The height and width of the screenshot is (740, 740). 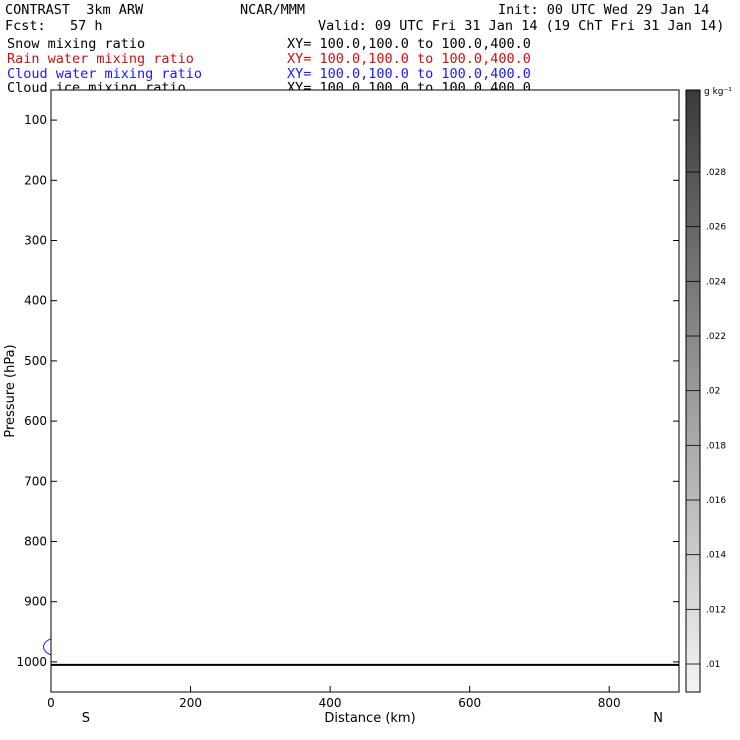 I want to click on colorbar-tick-label: .016, so click(x=716, y=501).